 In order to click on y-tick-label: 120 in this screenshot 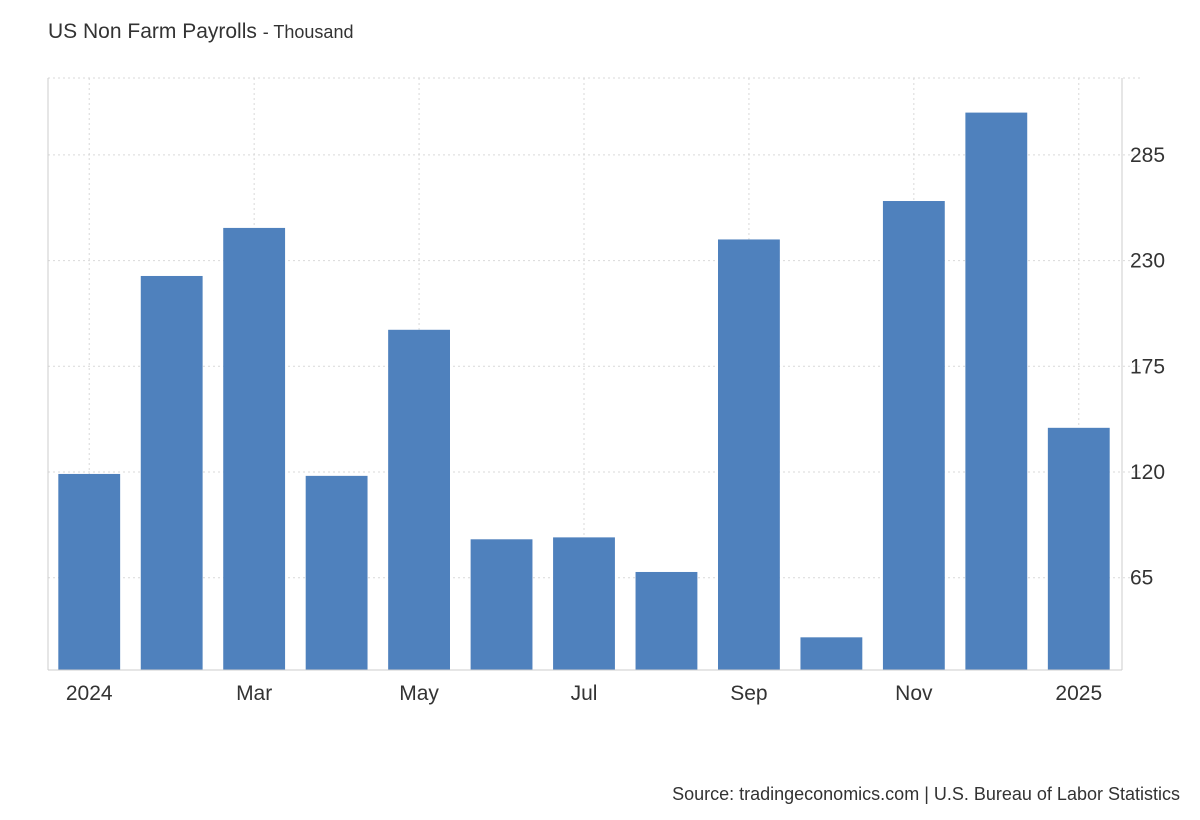, I will do `click(1147, 472)`.